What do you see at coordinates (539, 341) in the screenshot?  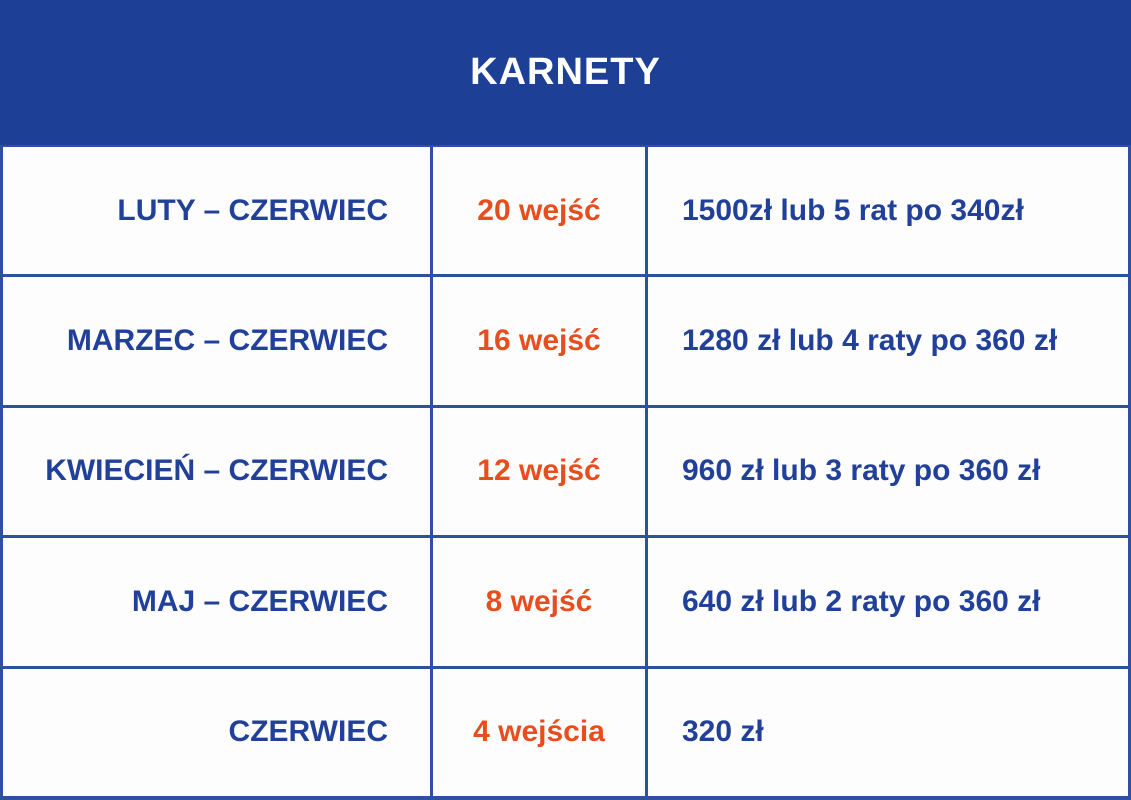 I see `entries-cell: 16 wejść` at bounding box center [539, 341].